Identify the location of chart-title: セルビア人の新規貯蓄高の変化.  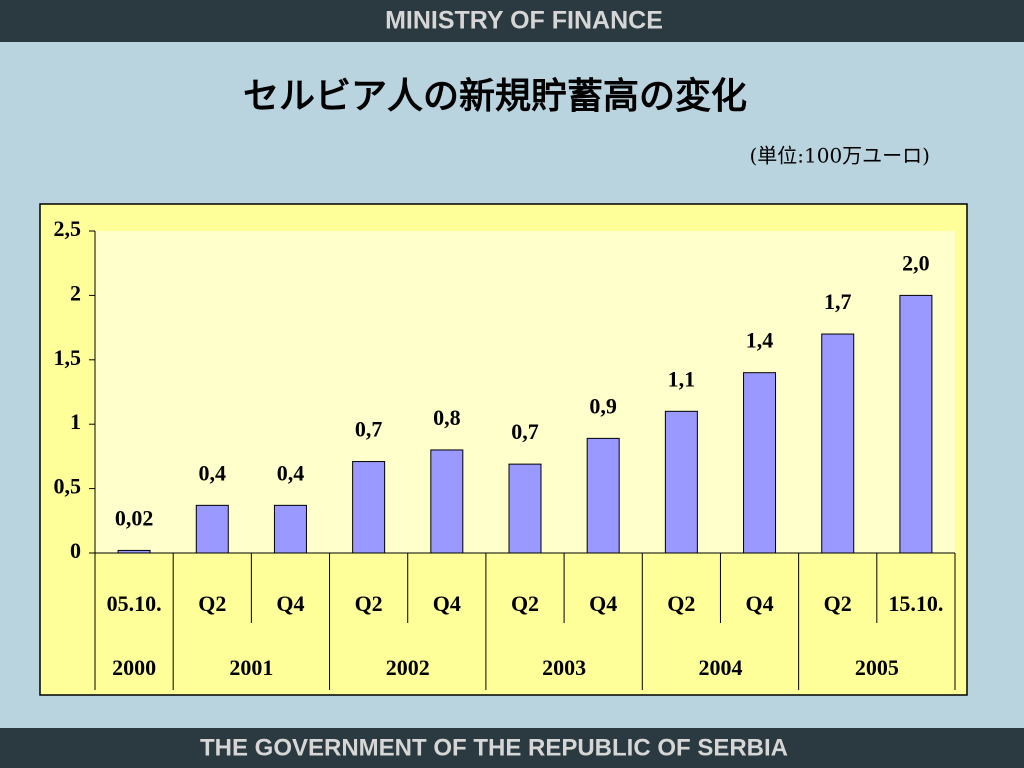
(495, 96).